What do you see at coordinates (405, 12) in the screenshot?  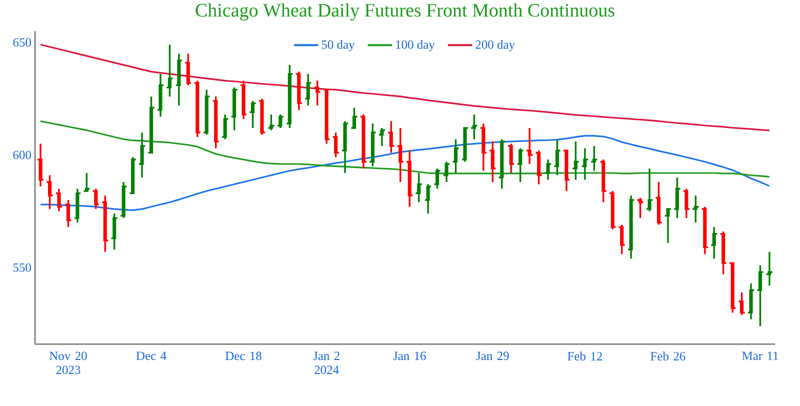 I see `chart-title: Chicago Wheat Daily Futures Front Month Continuous` at bounding box center [405, 12].